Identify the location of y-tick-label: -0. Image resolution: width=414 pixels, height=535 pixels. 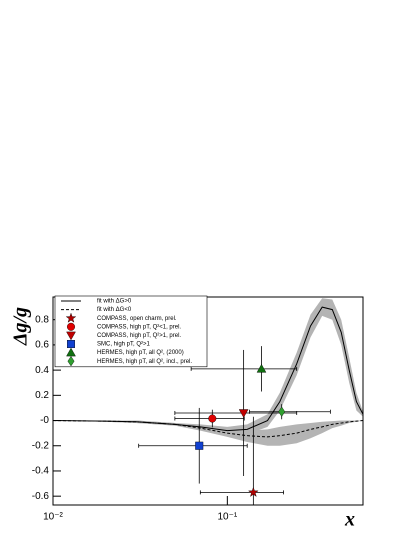
(44, 420).